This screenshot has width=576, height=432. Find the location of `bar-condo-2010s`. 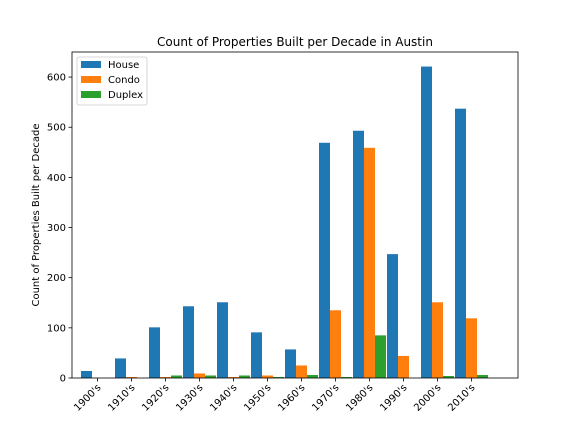

bar-condo-2010s is located at coordinates (471, 348).